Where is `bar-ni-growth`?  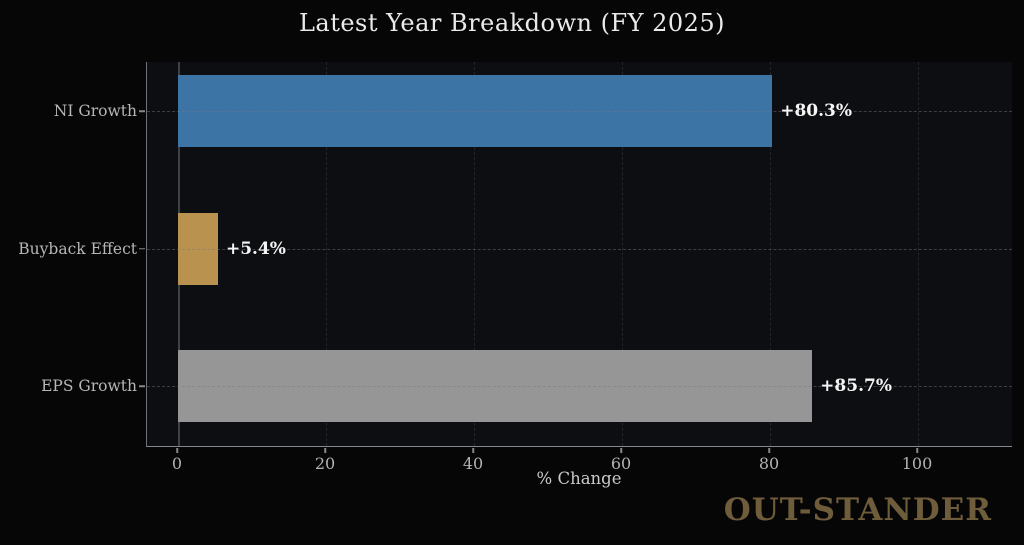 bar-ni-growth is located at coordinates (475, 111).